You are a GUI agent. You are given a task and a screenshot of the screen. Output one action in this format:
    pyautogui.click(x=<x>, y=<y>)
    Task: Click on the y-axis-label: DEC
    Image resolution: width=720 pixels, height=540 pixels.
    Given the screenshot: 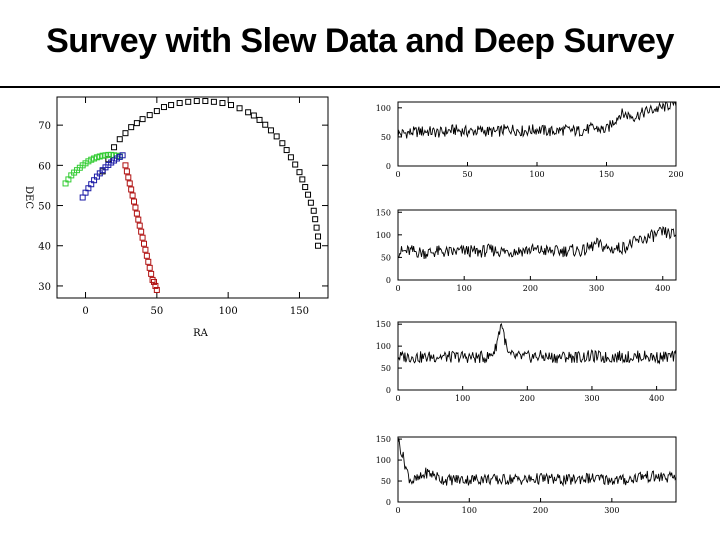 What is the action you would take?
    pyautogui.click(x=28, y=197)
    